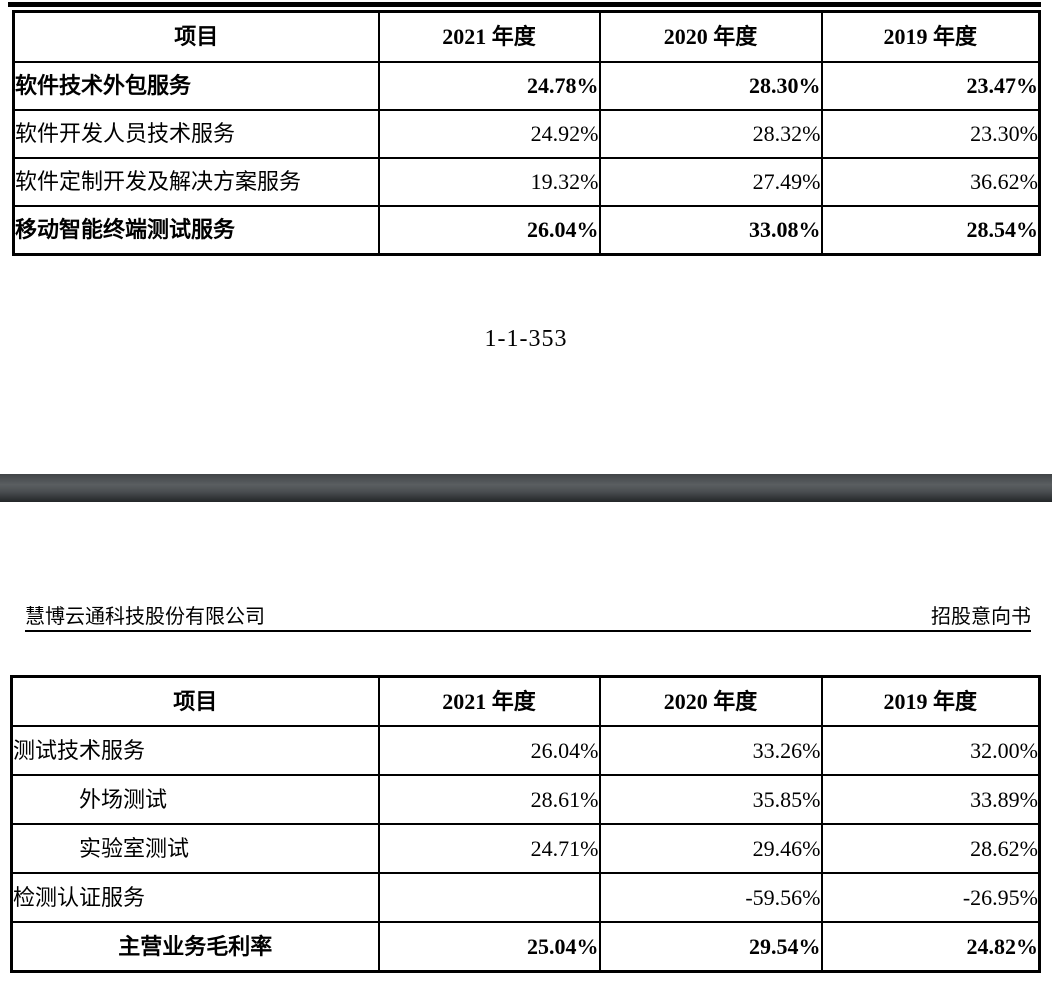  I want to click on table-row: 软件开发人员技术服务 24.92% 28.32% 23.30%, so click(526, 134).